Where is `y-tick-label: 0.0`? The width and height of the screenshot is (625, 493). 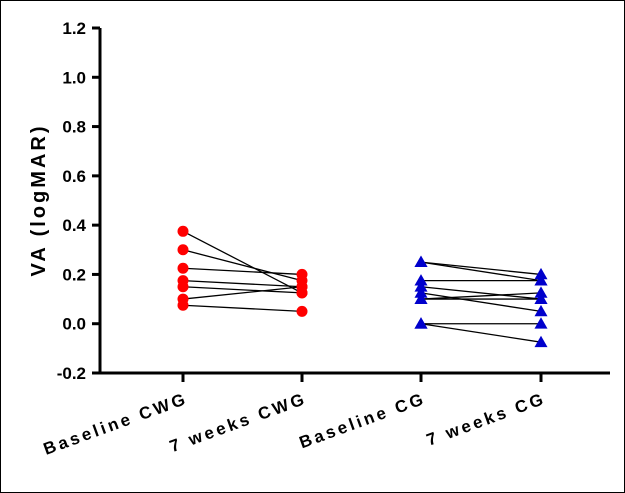
y-tick-label: 0.0 is located at coordinates (74, 324).